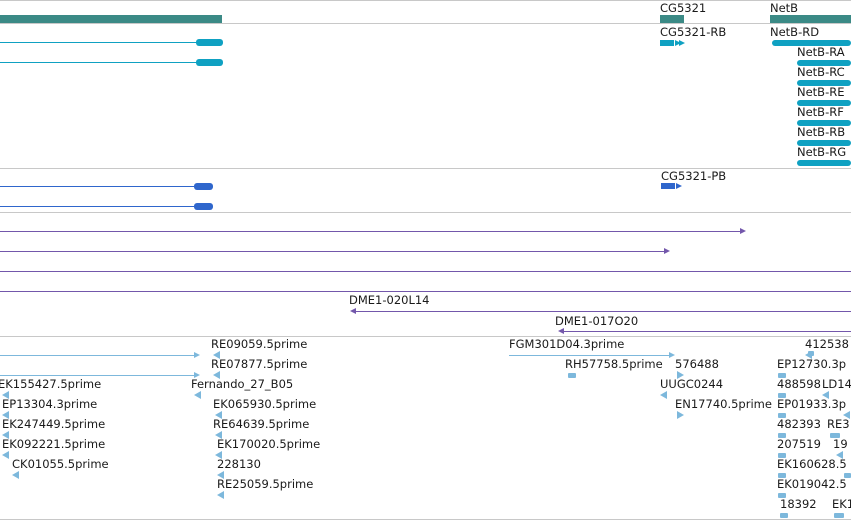 The width and height of the screenshot is (851, 520). Describe the element at coordinates (672, 19) in the screenshot. I see `gene-feature-cg5321` at that location.